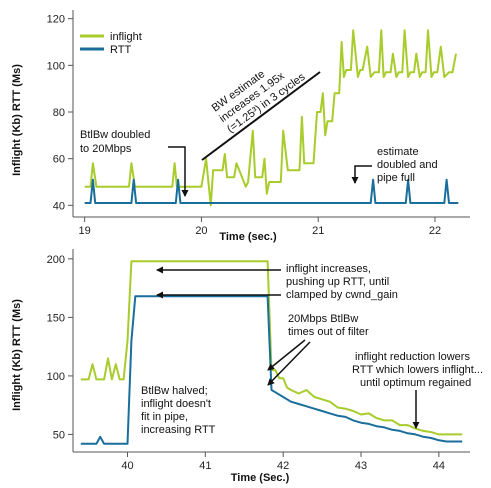 The width and height of the screenshot is (491, 488). I want to click on annotation-btlbw-doubled-line2: to 20Mbps, so click(106, 149).